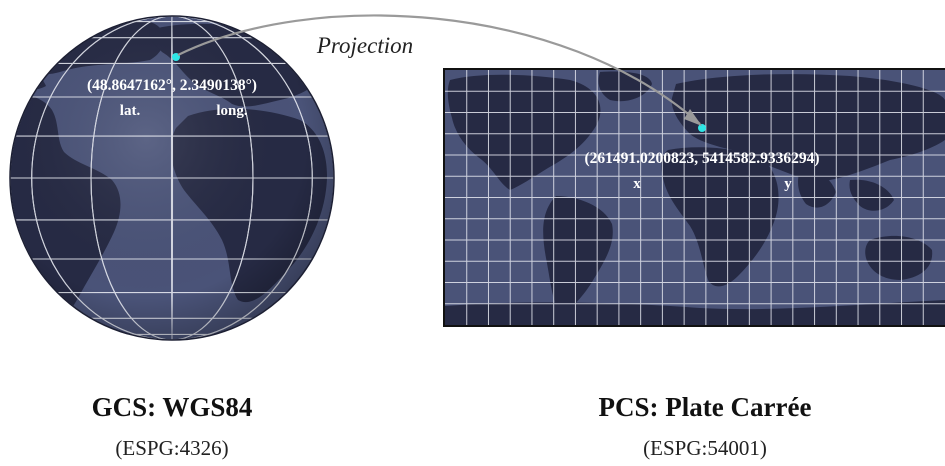 The height and width of the screenshot is (466, 945). Describe the element at coordinates (705, 448) in the screenshot. I see `pcs-subtitle: (ESPG:54001)` at that location.